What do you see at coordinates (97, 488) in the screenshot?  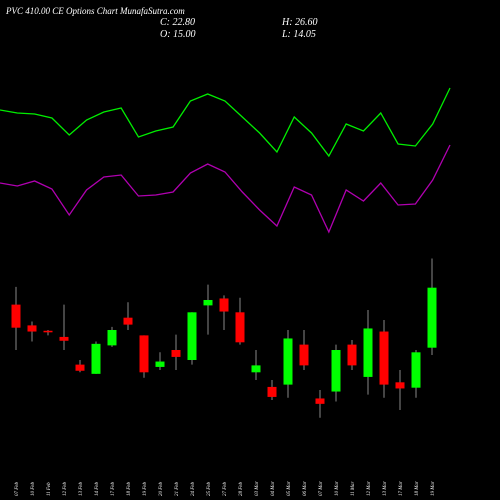 I see `x-tick-label: 14 Feb` at bounding box center [97, 488].